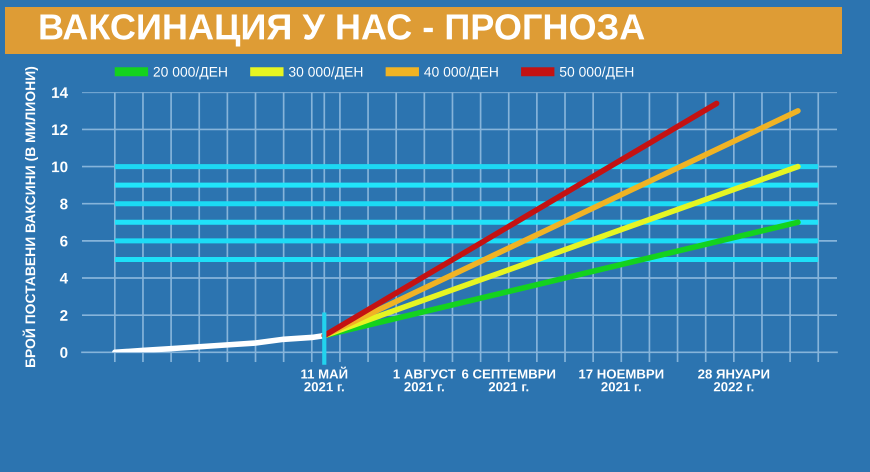 This screenshot has width=870, height=472. I want to click on y-axis-title: БРОЙ ПОСТАВЕНИ ВАКСИНИ (В МИЛИОНИ), so click(30, 217).